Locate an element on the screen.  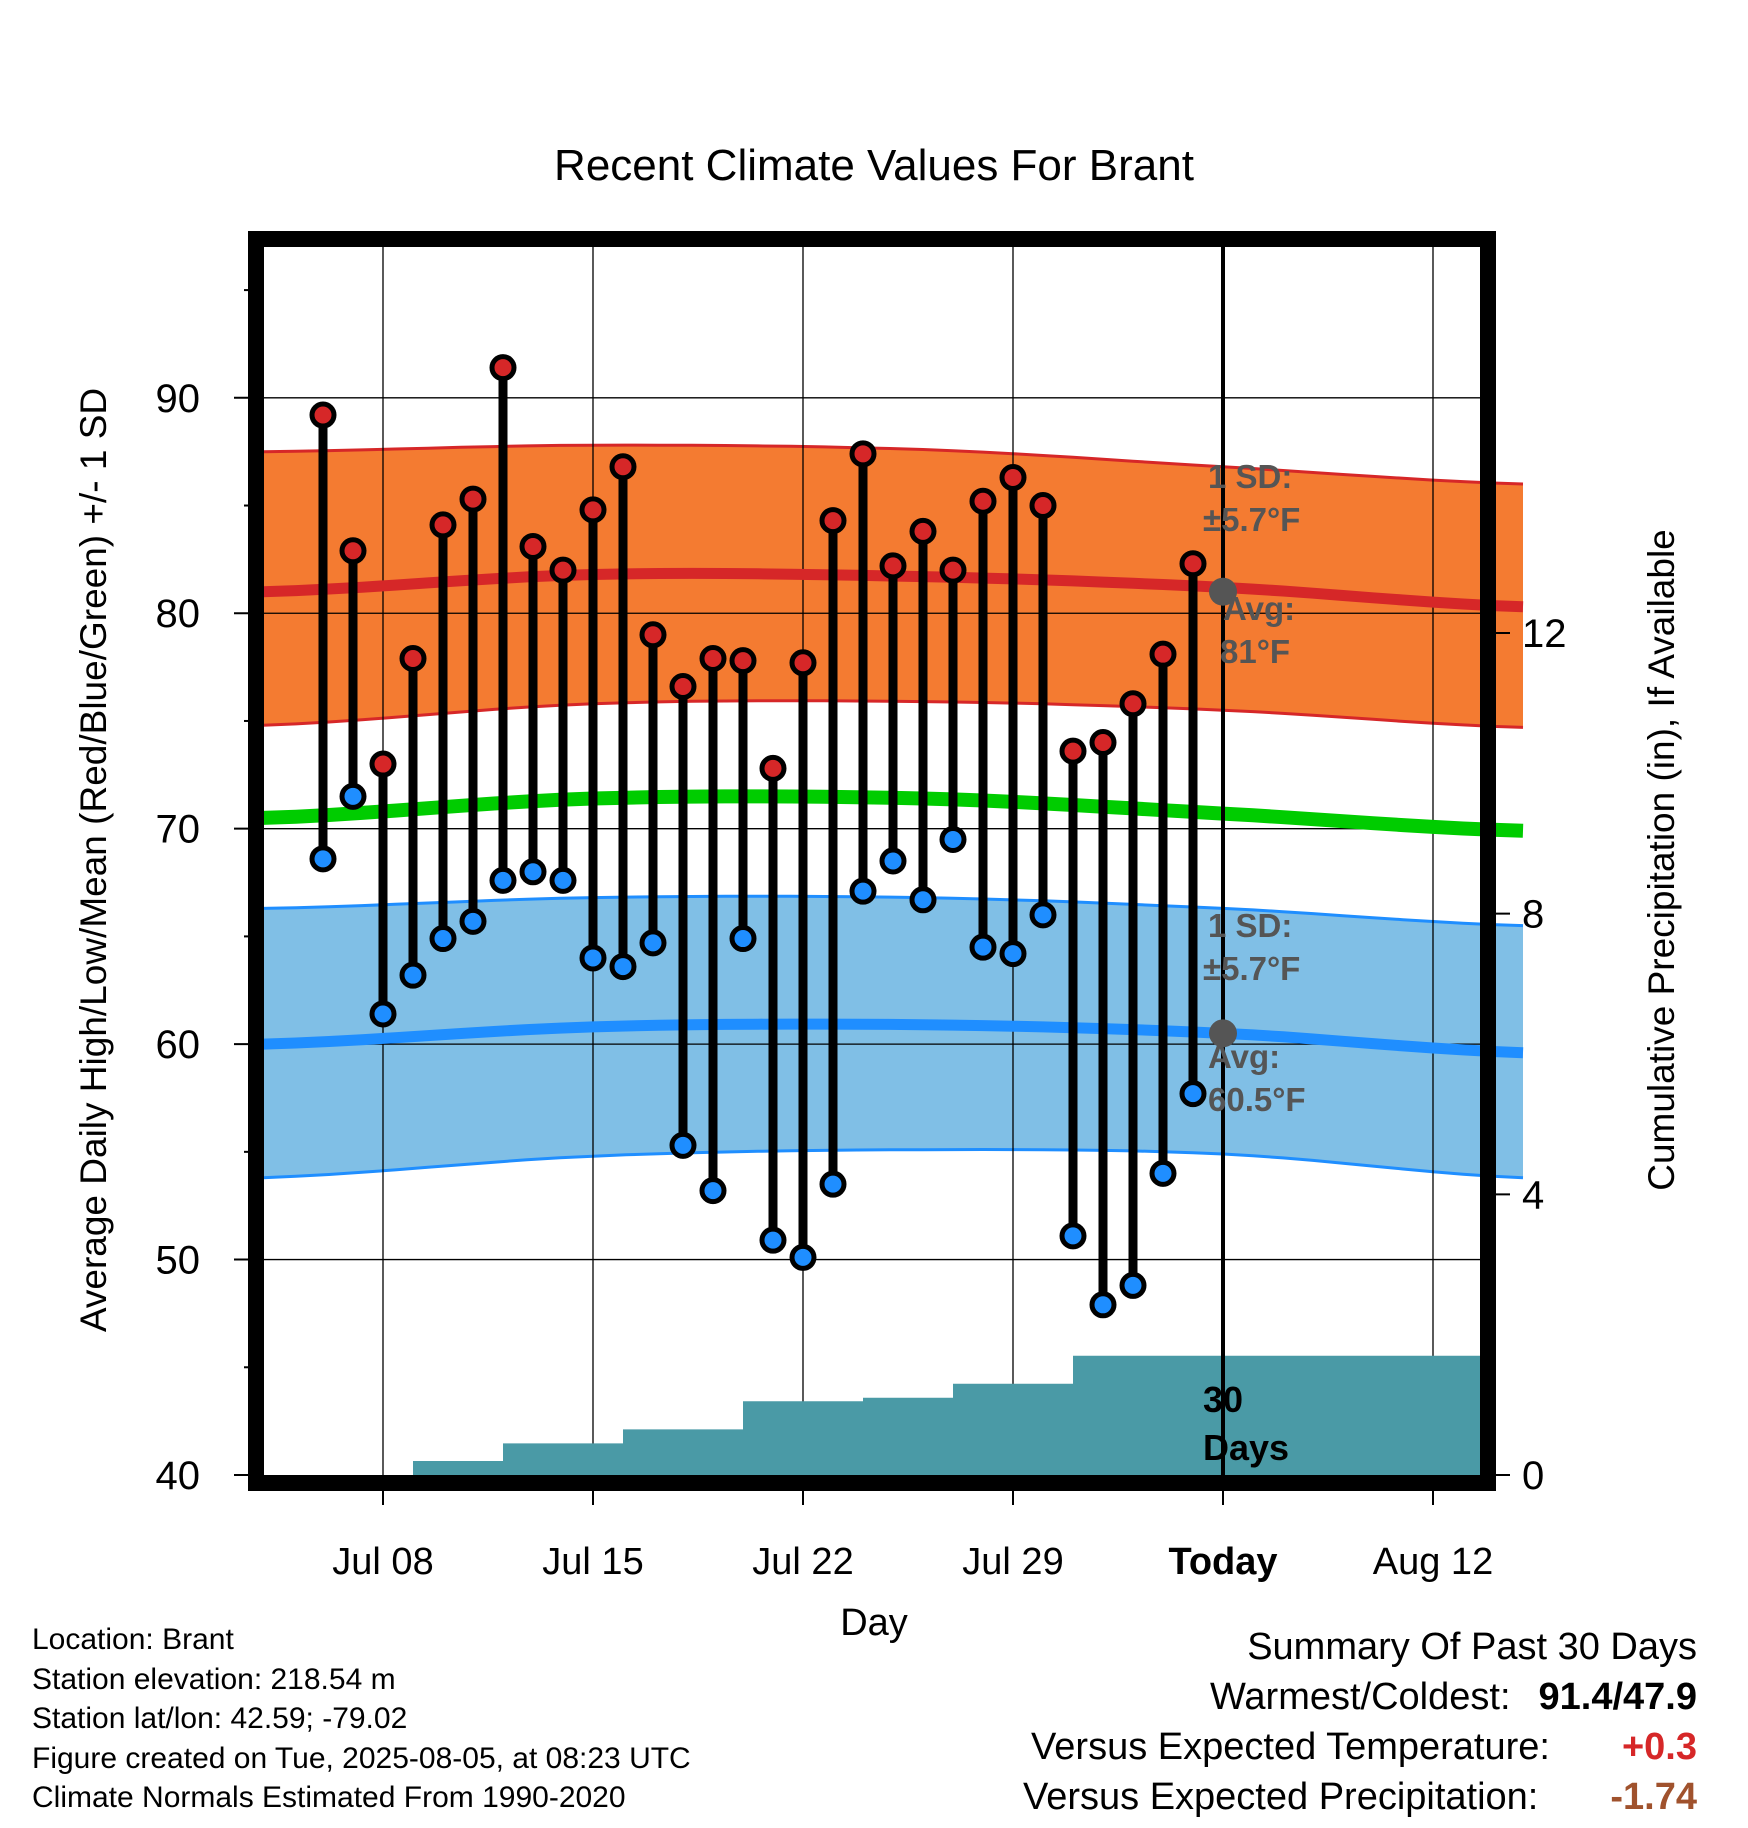
warm-cold-value: 91.4/47.9 is located at coordinates (1617, 1697).